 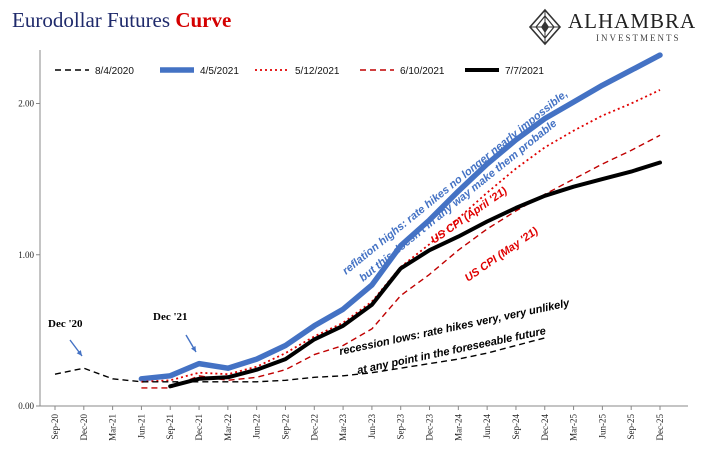 What do you see at coordinates (632, 21) in the screenshot?
I see `logo-name: ALHAMBRA` at bounding box center [632, 21].